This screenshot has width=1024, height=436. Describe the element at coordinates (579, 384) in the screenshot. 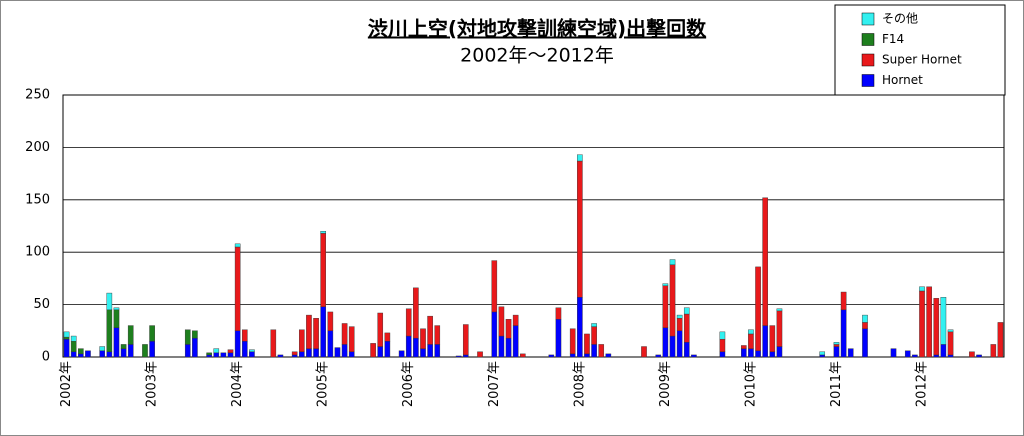

I see `x-tick-label: 2008年` at that location.